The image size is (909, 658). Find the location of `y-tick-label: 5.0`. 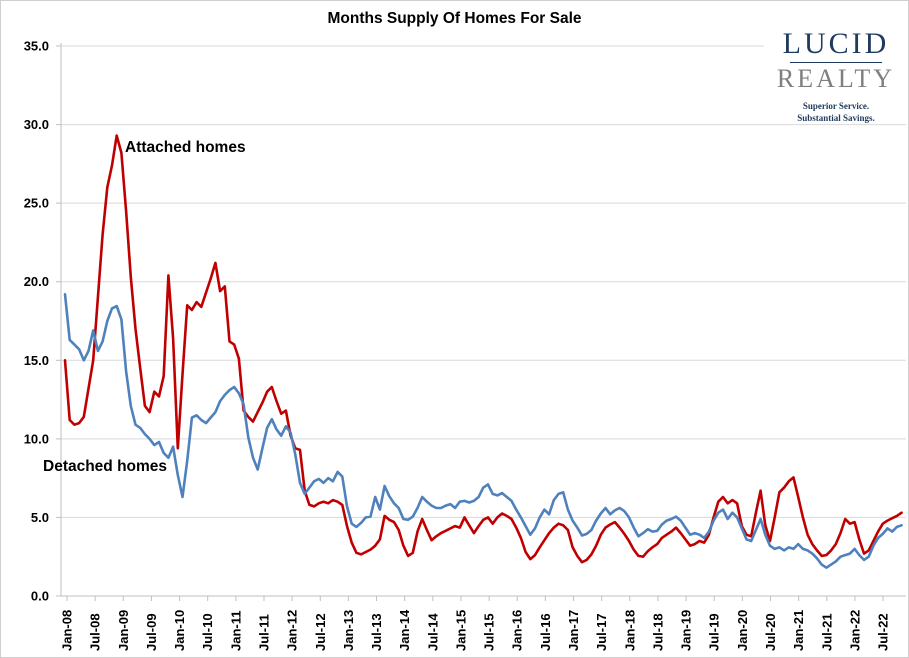

y-tick-label: 5.0 is located at coordinates (40, 517).